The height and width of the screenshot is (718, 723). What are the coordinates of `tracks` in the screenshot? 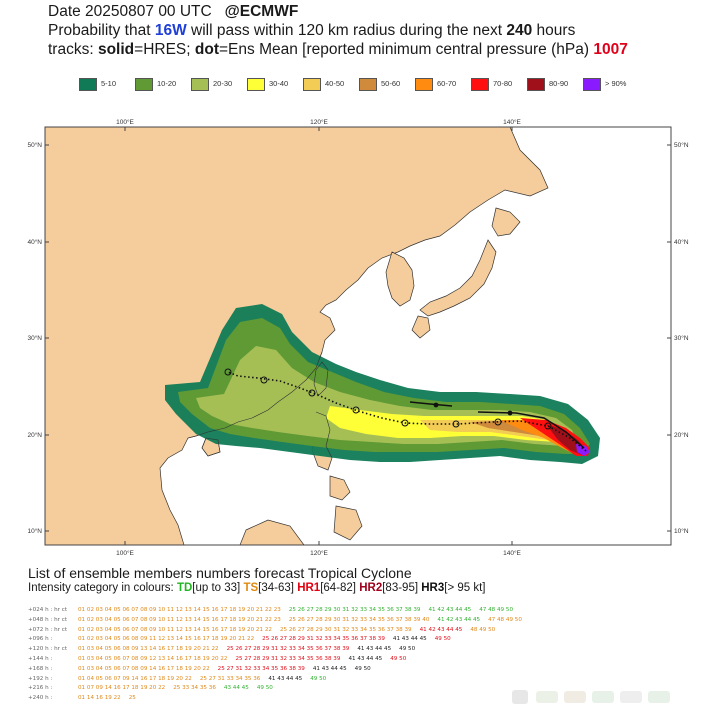 It's located at (405, 410).